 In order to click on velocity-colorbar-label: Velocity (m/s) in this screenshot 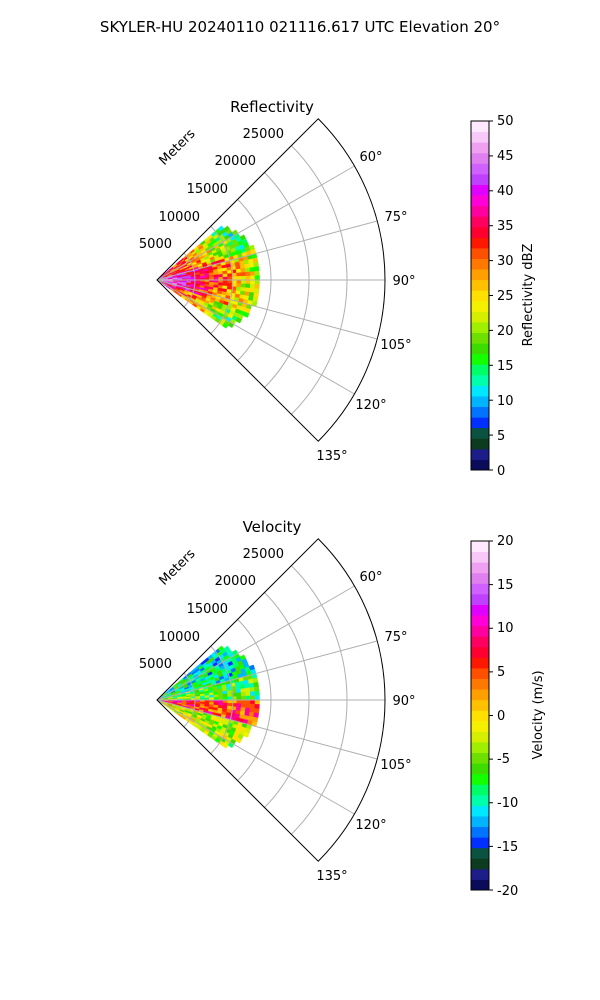, I will do `click(538, 714)`.